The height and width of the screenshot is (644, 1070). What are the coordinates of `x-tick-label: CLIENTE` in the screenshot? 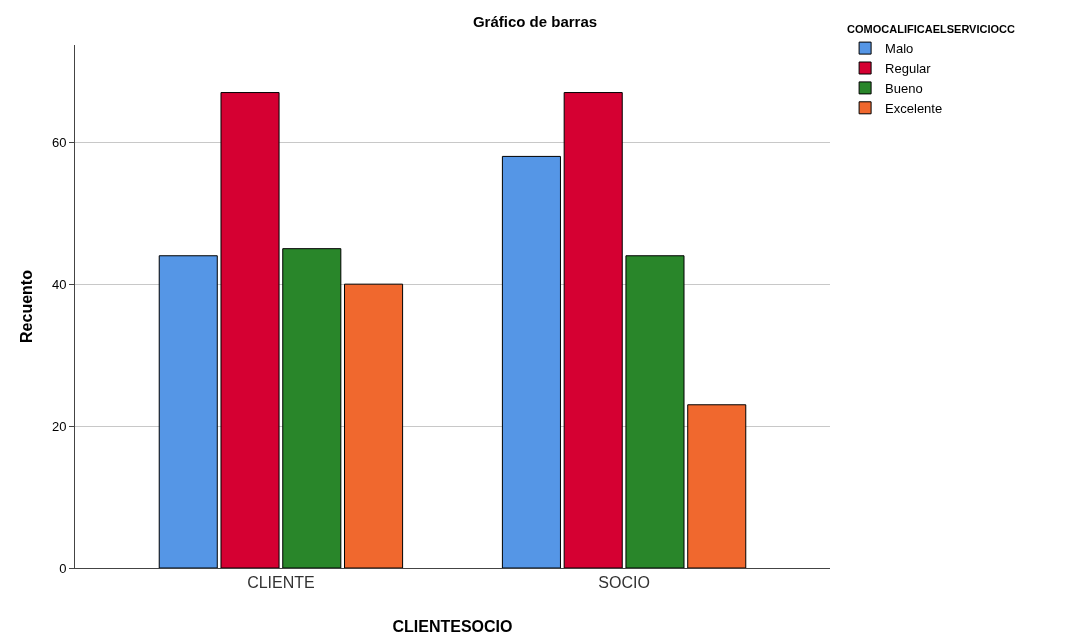 It's located at (281, 583).